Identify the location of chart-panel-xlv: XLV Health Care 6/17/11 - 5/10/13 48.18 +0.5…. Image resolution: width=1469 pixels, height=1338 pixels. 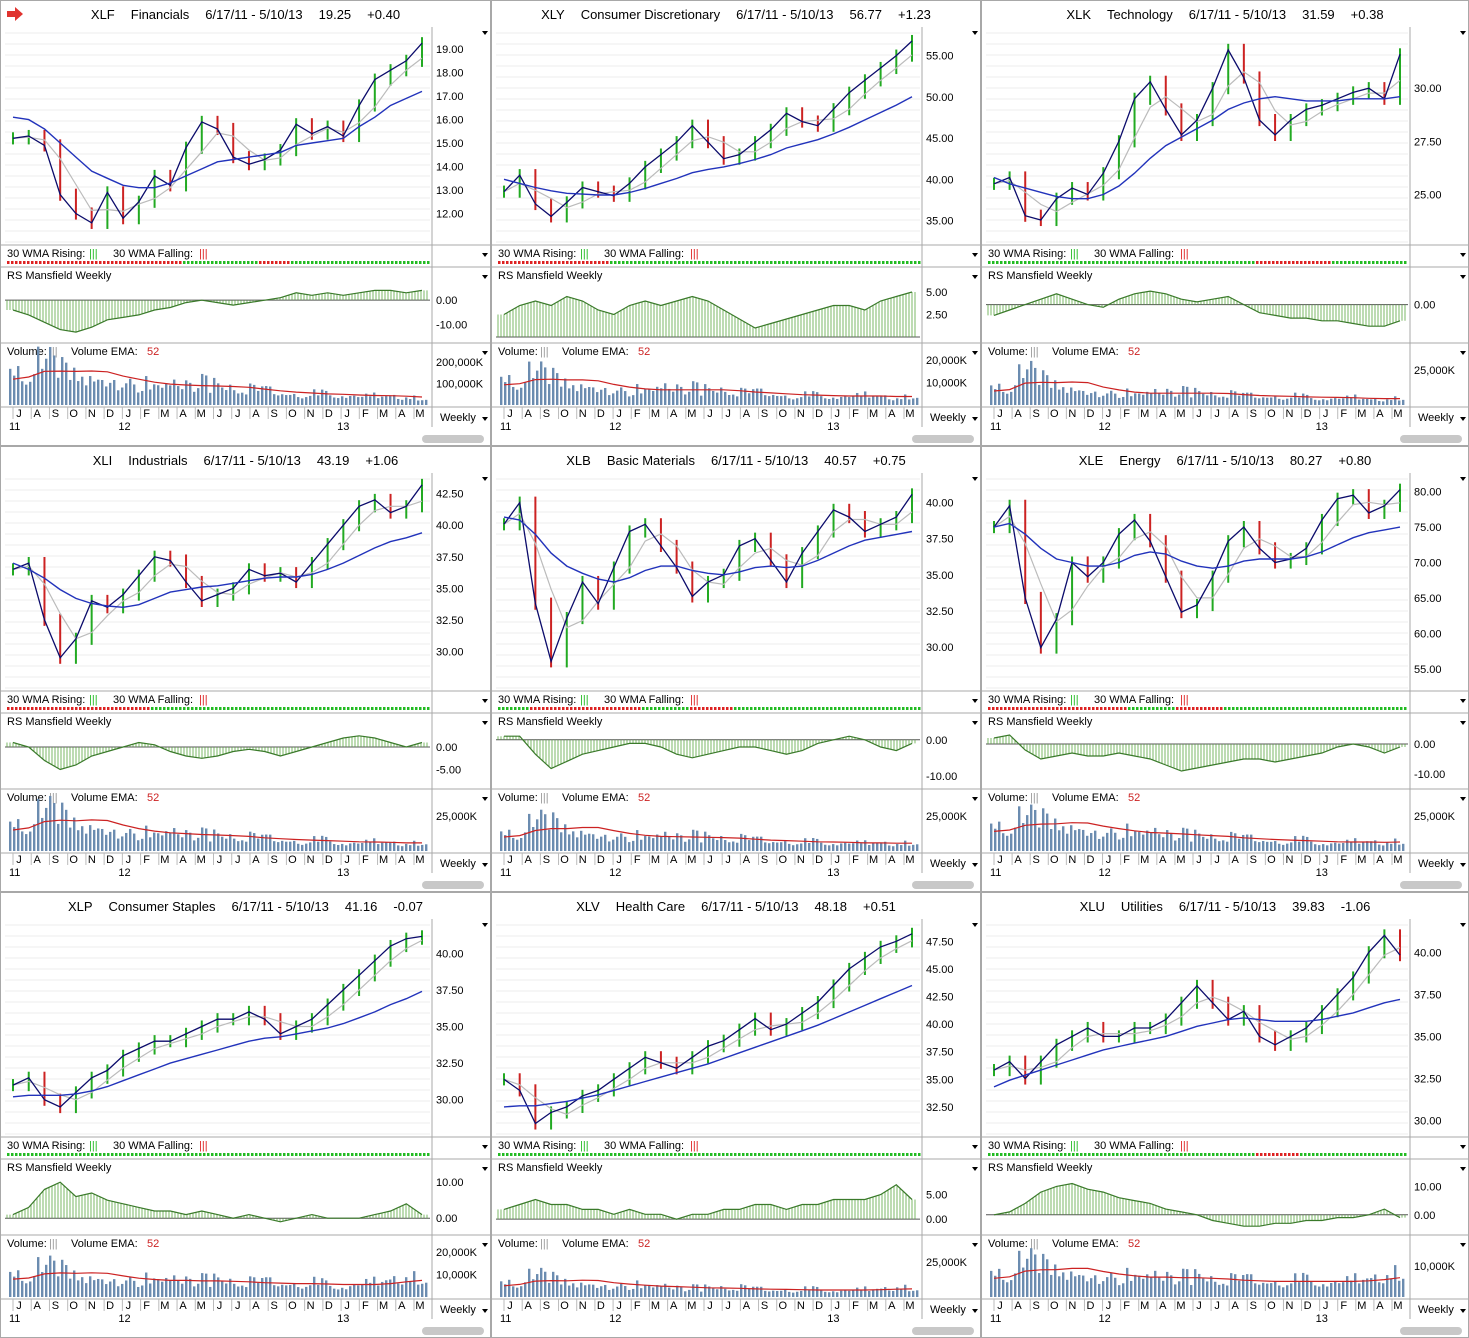
(736, 1115).